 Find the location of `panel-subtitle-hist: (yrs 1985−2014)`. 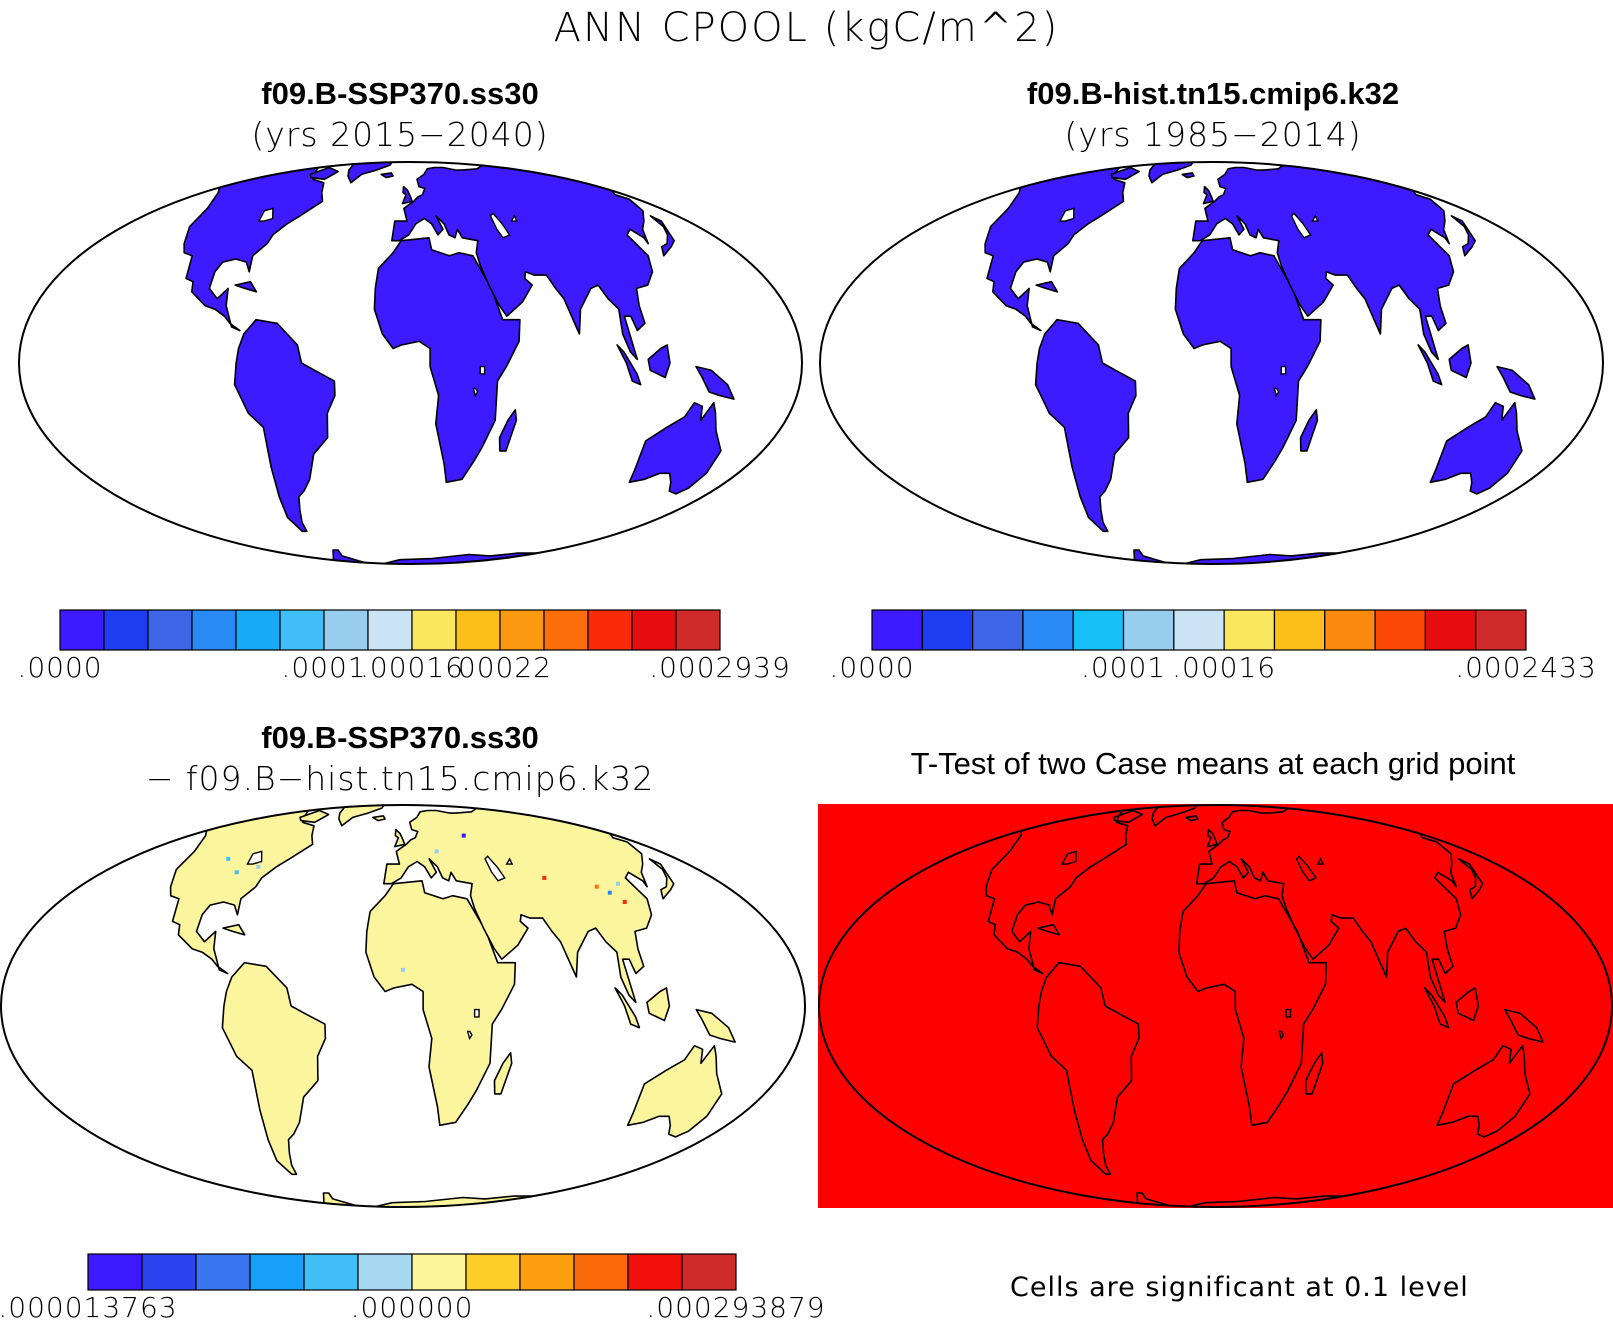

panel-subtitle-hist: (yrs 1985−2014) is located at coordinates (1213, 134).